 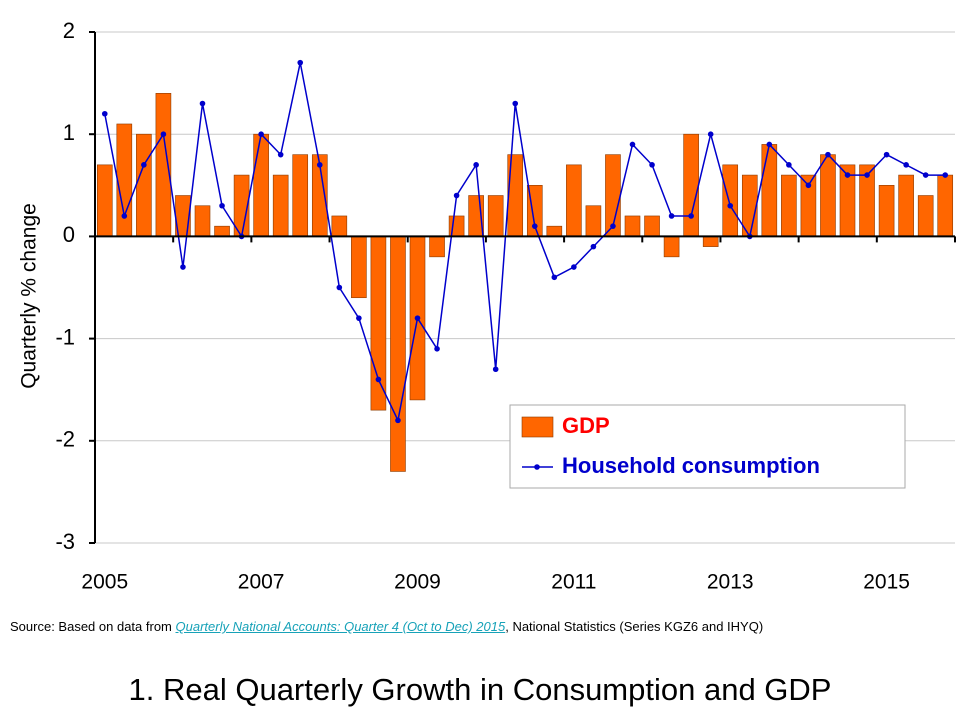 I want to click on x-tick-label: 2007, so click(x=261, y=582).